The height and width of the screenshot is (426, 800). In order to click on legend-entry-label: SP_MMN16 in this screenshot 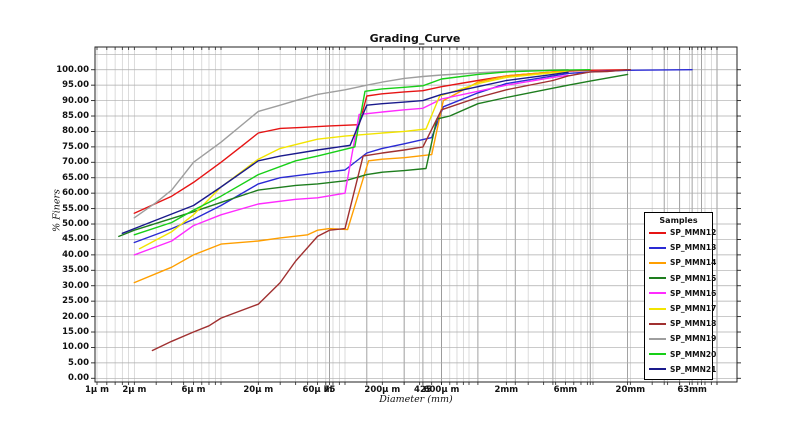, I will do `click(693, 293)`.